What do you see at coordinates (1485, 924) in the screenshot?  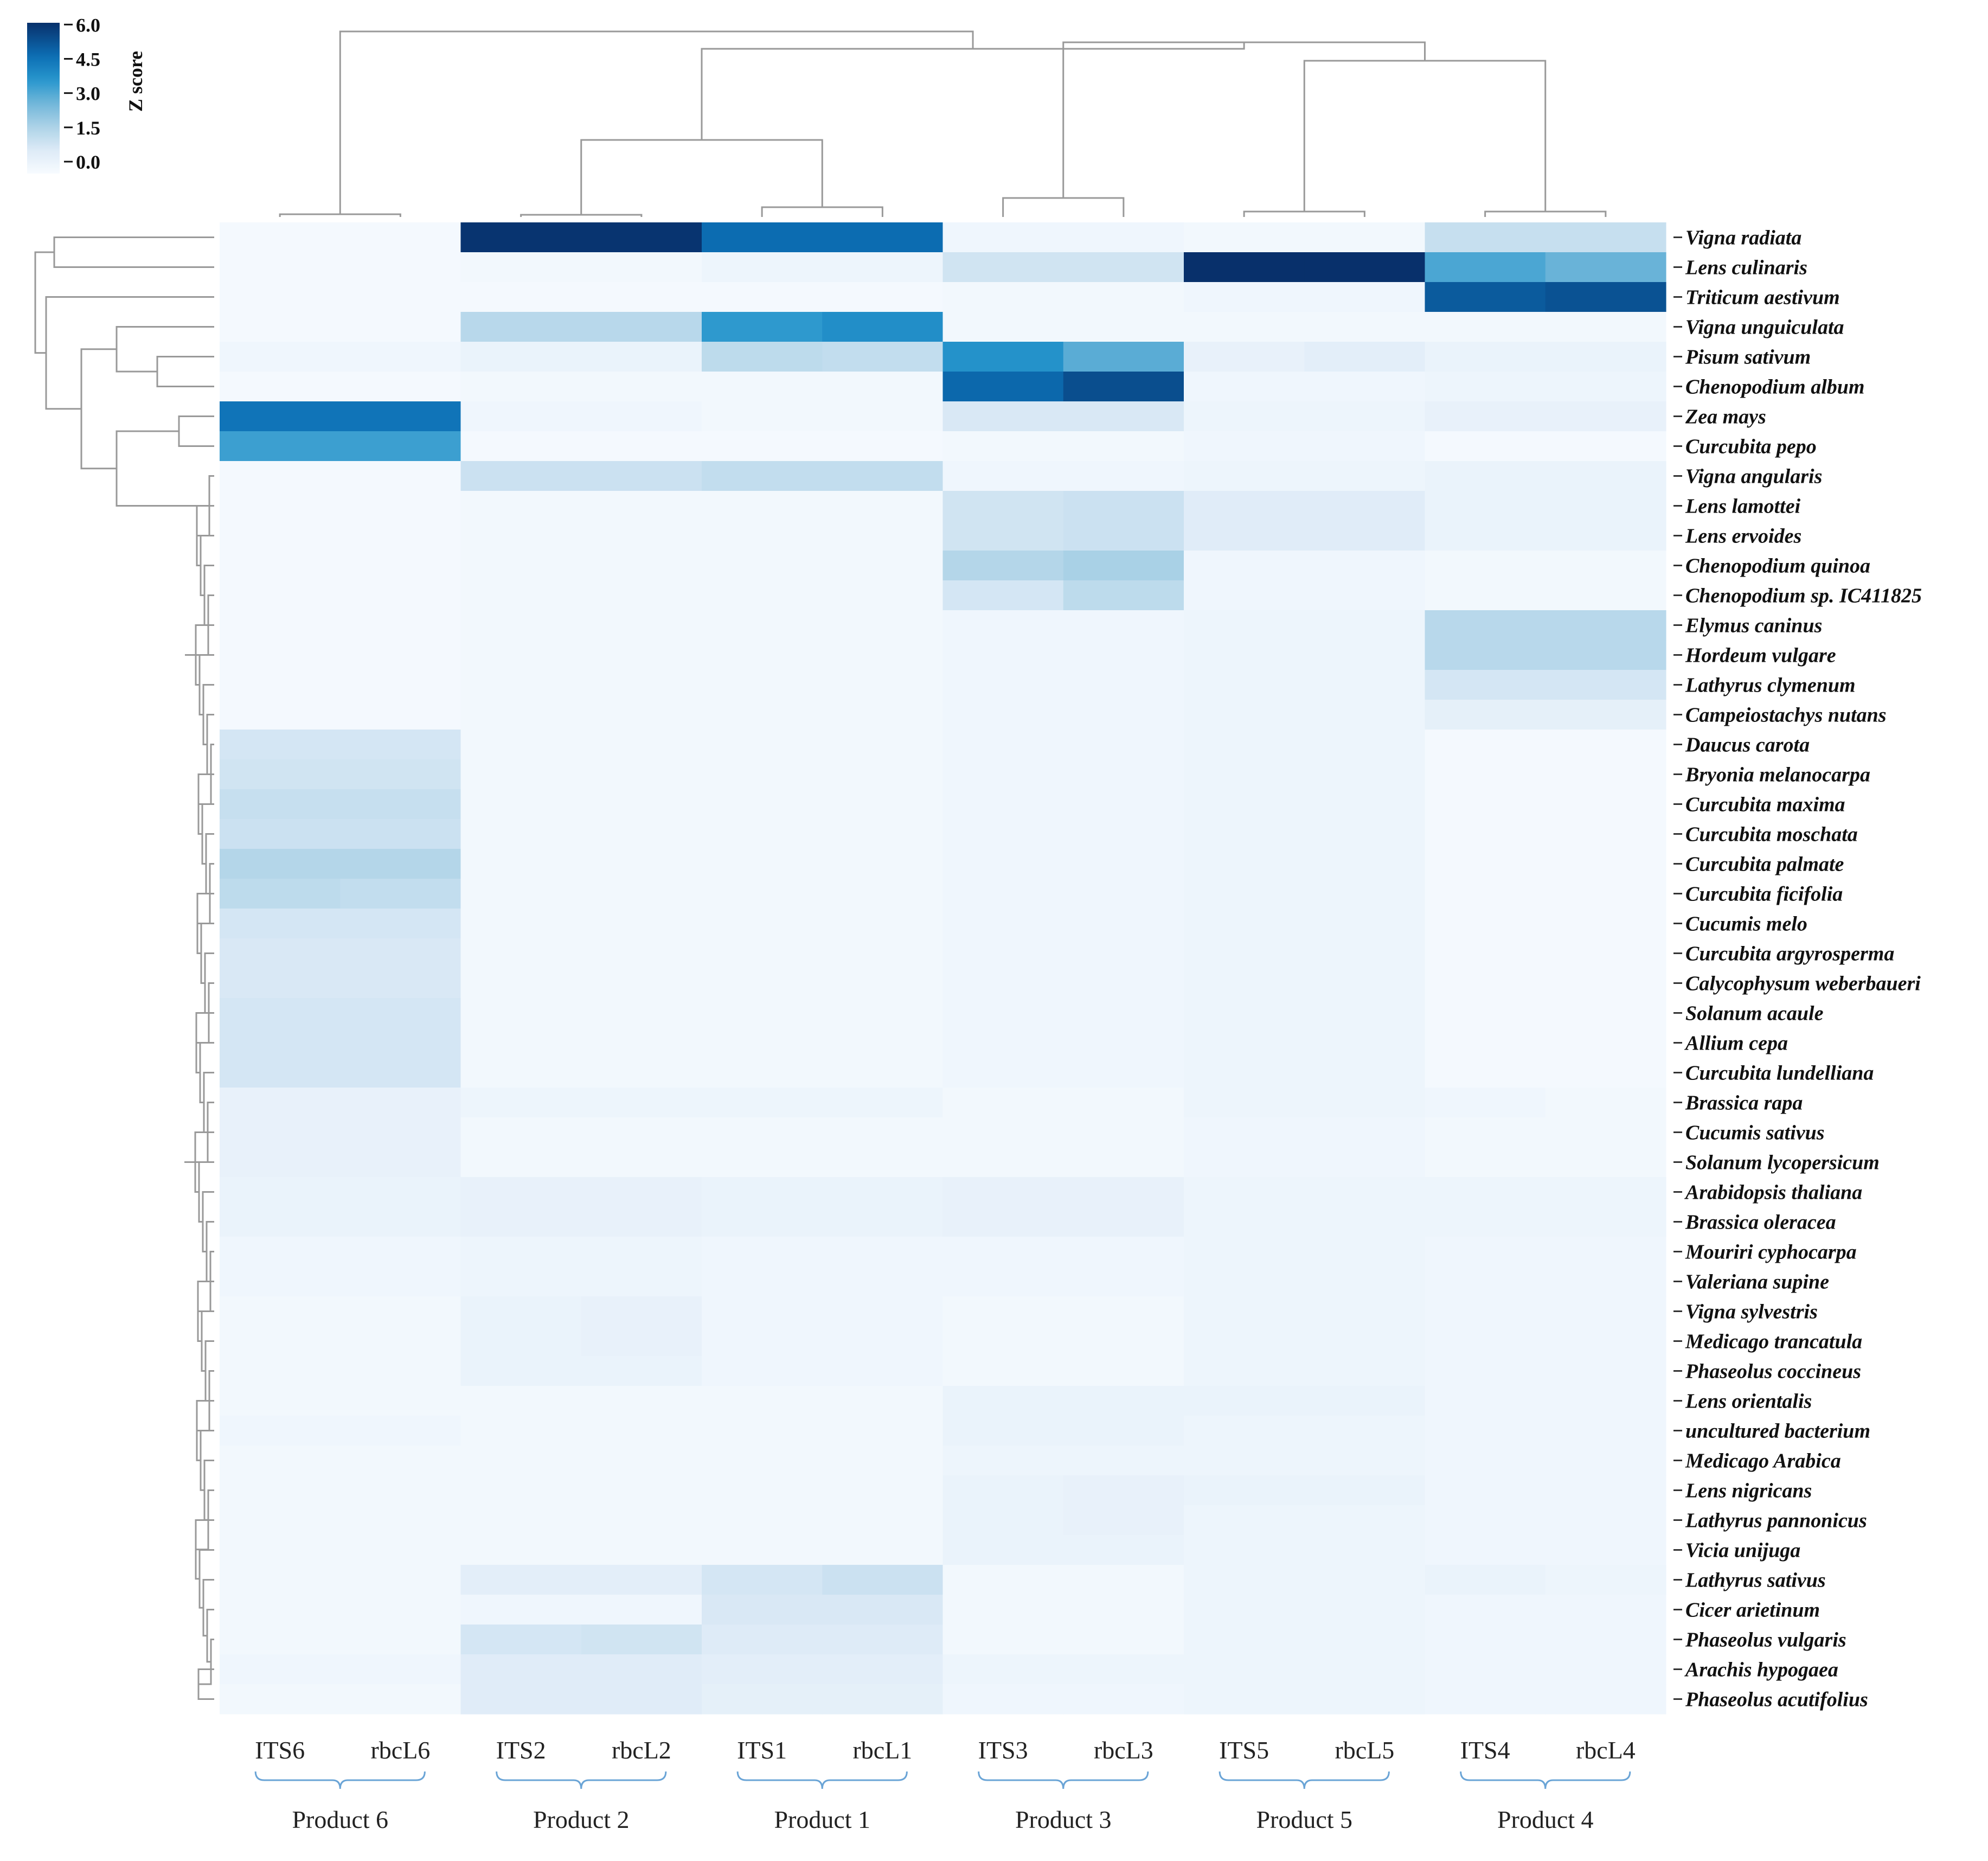 I see `heatmap-cell-cucumis-melo-its4` at bounding box center [1485, 924].